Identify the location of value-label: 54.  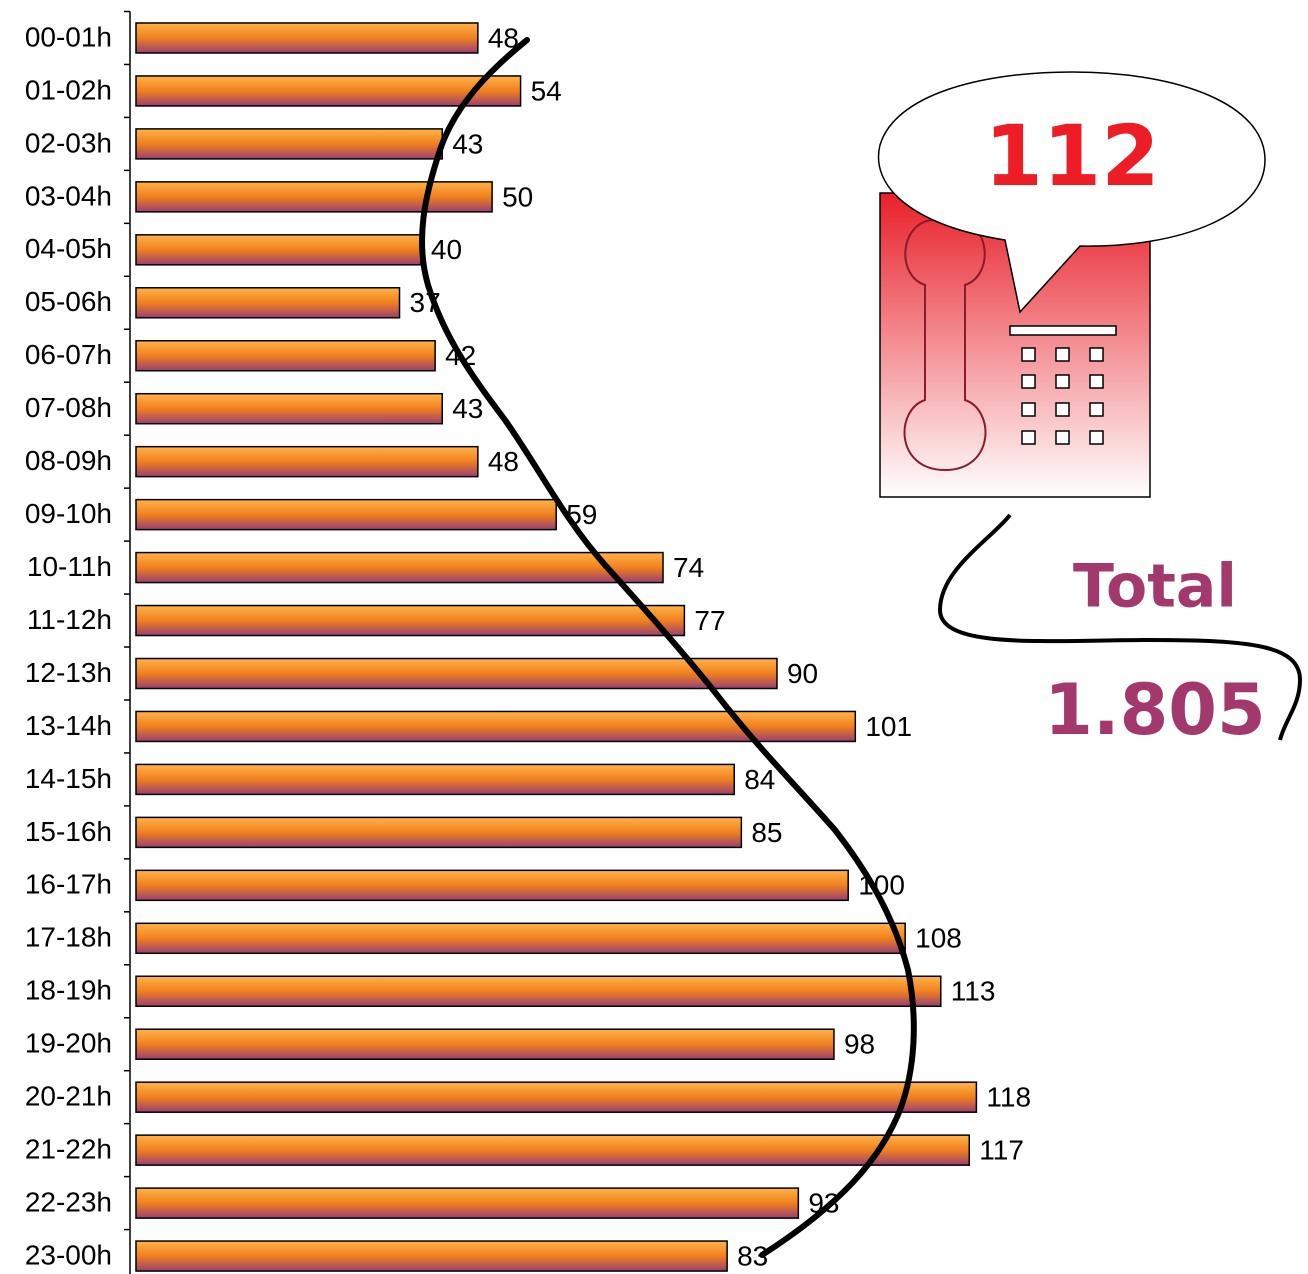
(546, 90).